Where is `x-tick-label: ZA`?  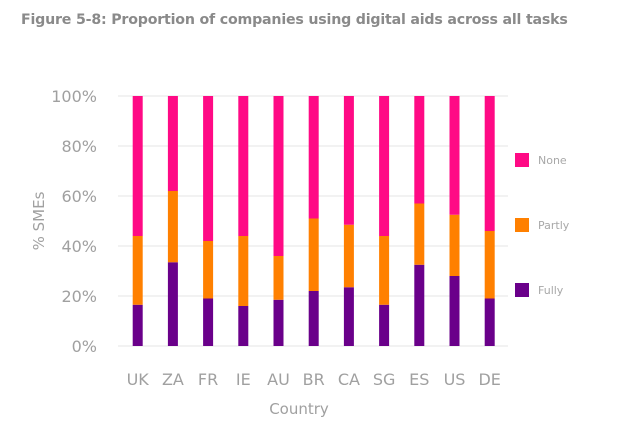 x-tick-label: ZA is located at coordinates (173, 379).